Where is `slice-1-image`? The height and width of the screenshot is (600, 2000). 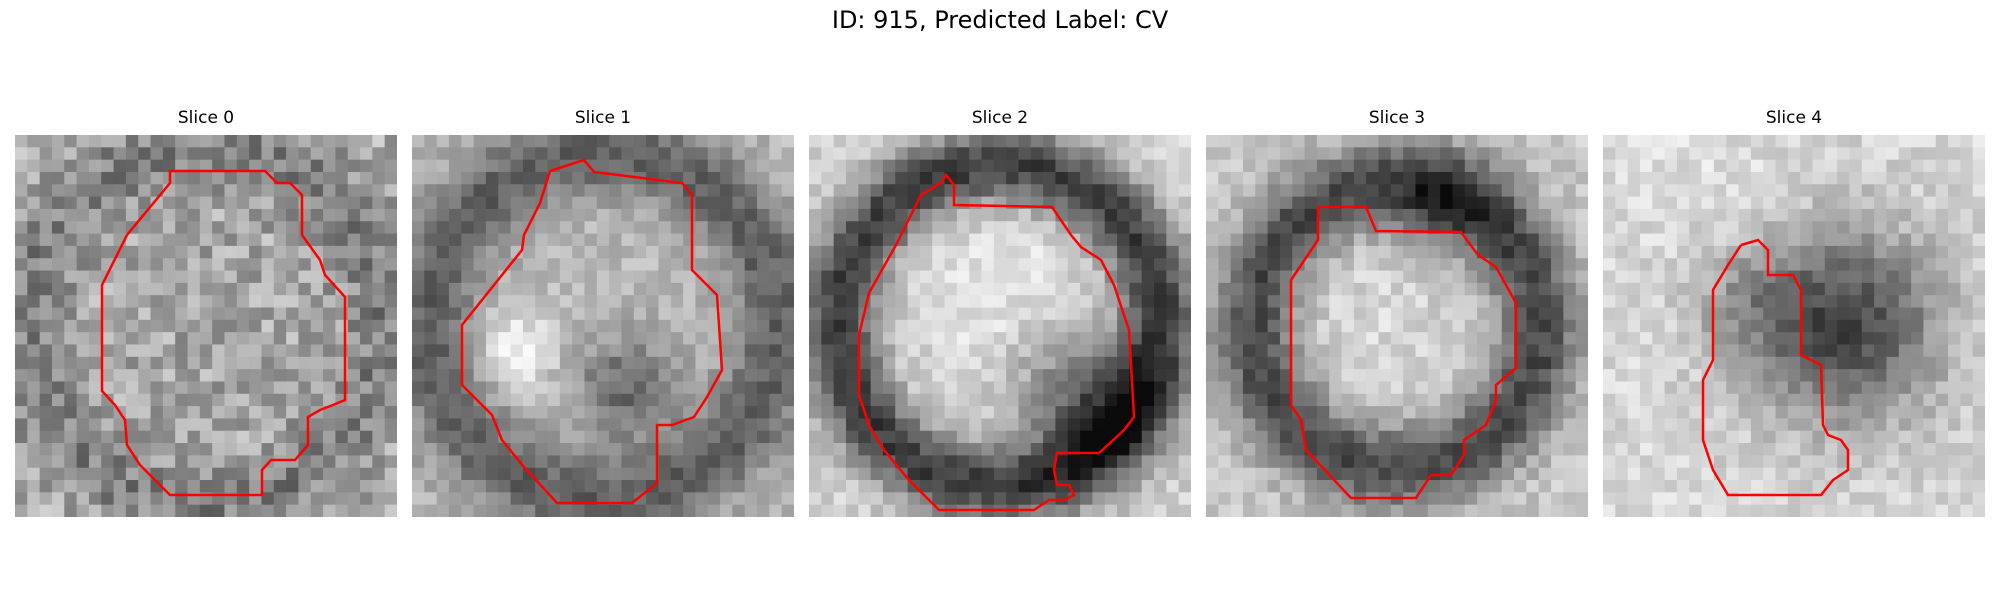 slice-1-image is located at coordinates (603, 326).